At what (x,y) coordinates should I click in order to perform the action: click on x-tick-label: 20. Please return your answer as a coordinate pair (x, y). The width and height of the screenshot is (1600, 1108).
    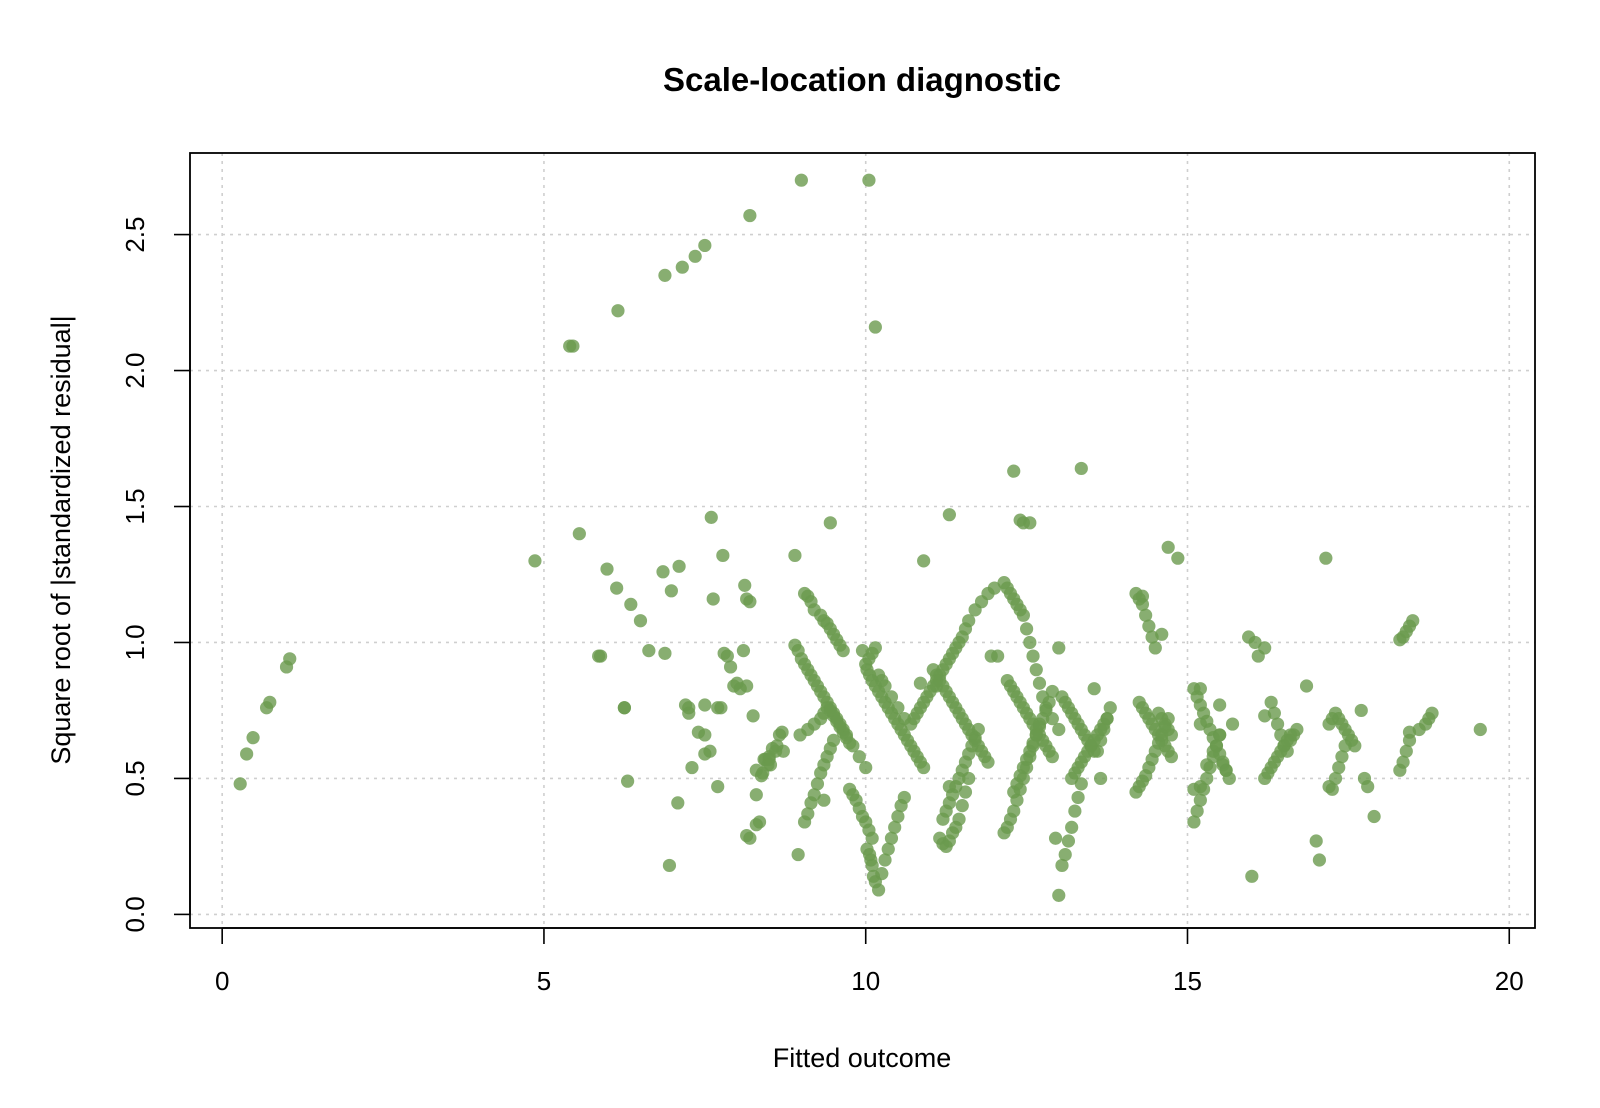
    Looking at the image, I should click on (1509, 981).